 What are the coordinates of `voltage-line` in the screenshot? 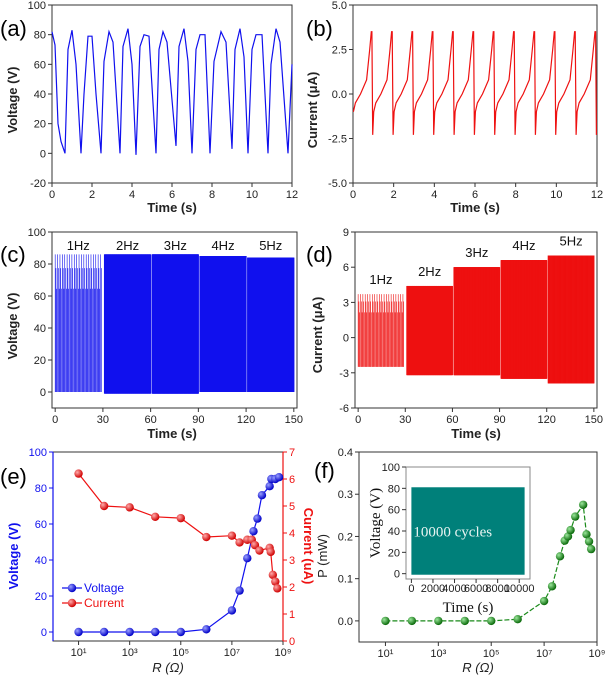 It's located at (172, 91).